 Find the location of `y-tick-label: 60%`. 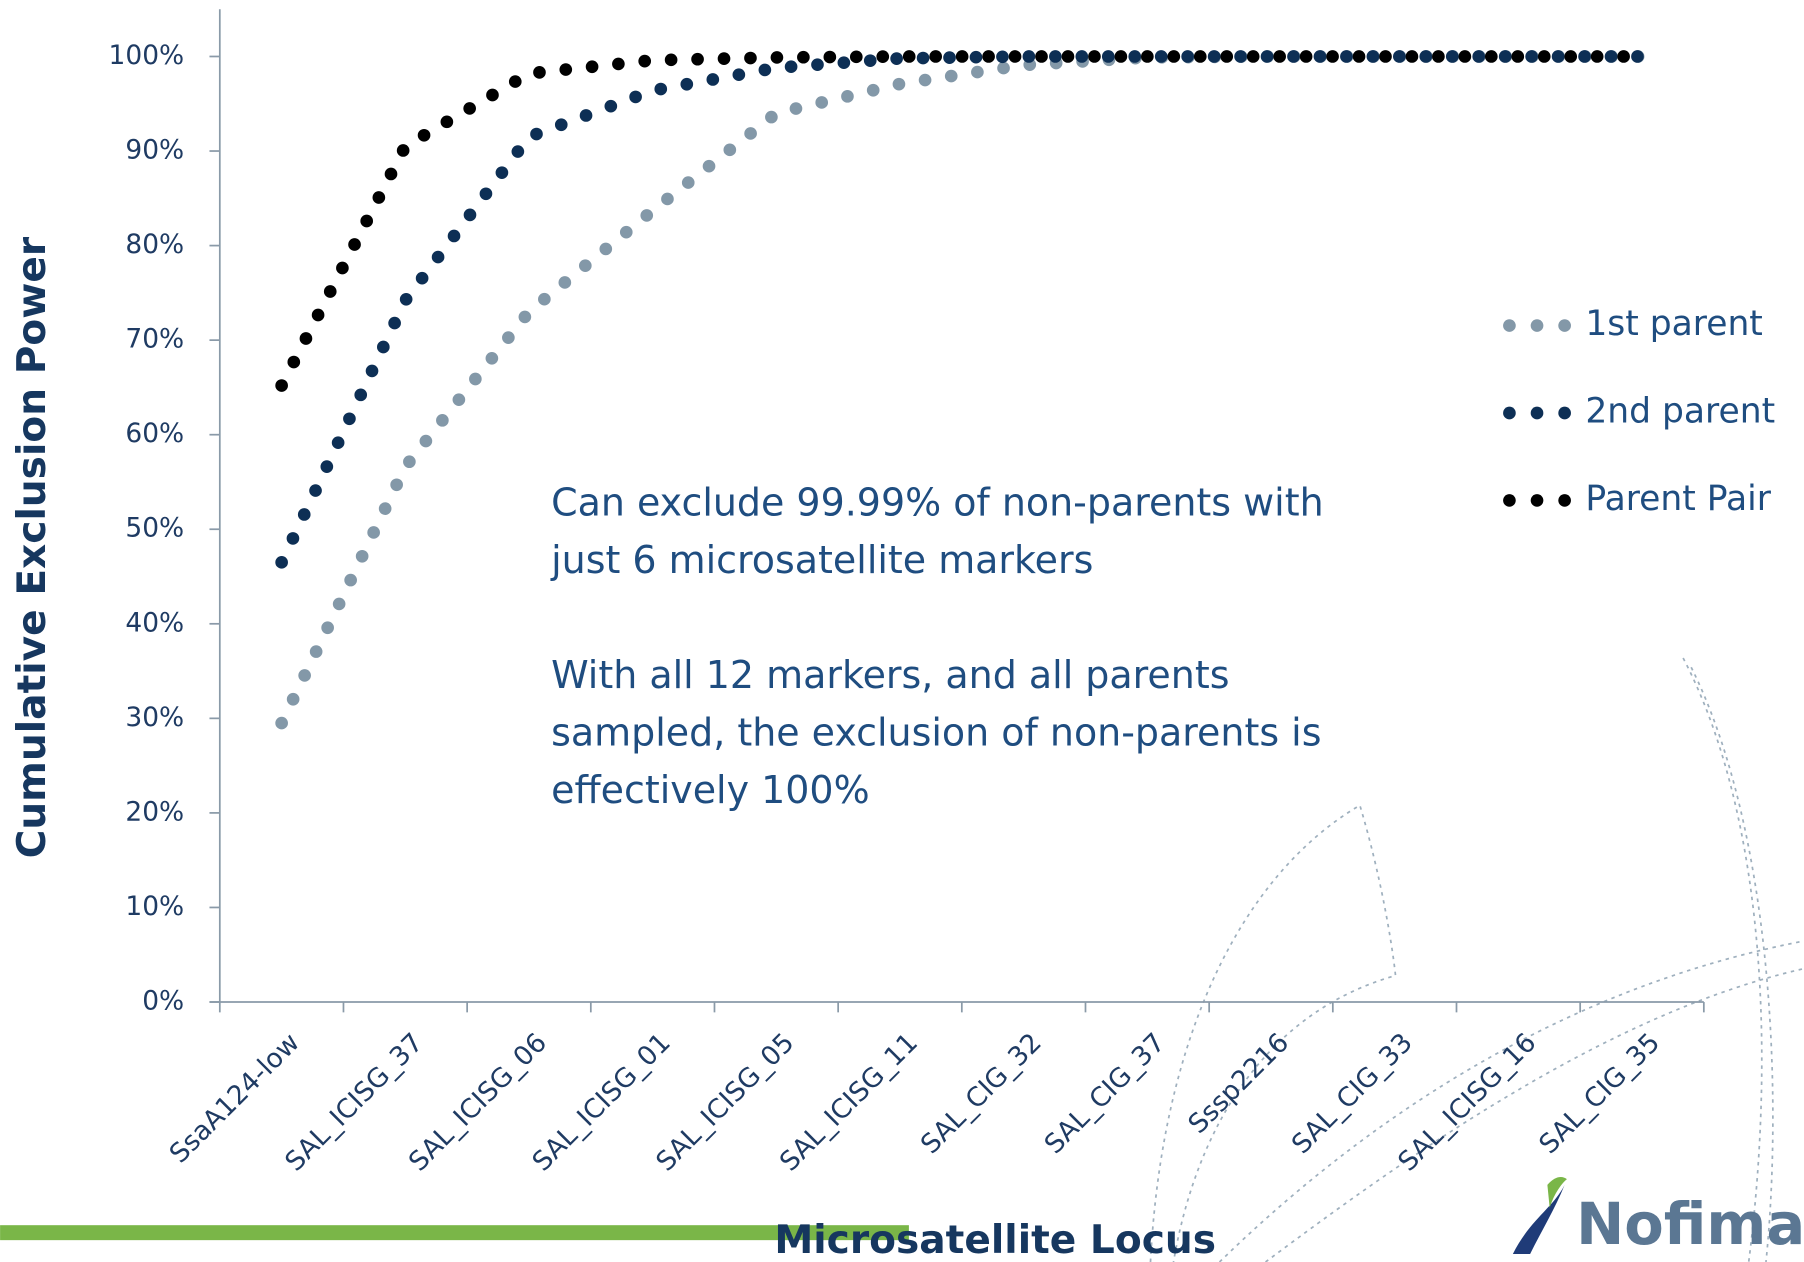

y-tick-label: 60% is located at coordinates (154, 433).